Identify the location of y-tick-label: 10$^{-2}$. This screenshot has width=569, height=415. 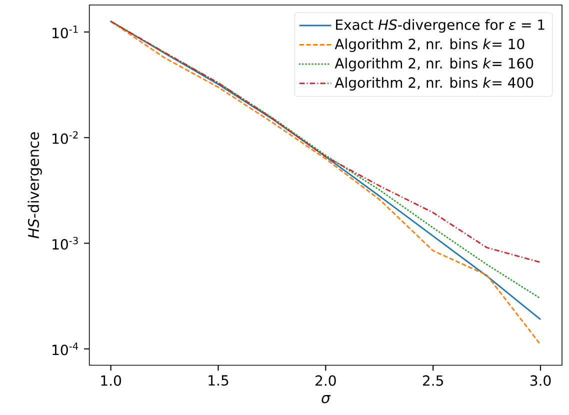
(65, 137).